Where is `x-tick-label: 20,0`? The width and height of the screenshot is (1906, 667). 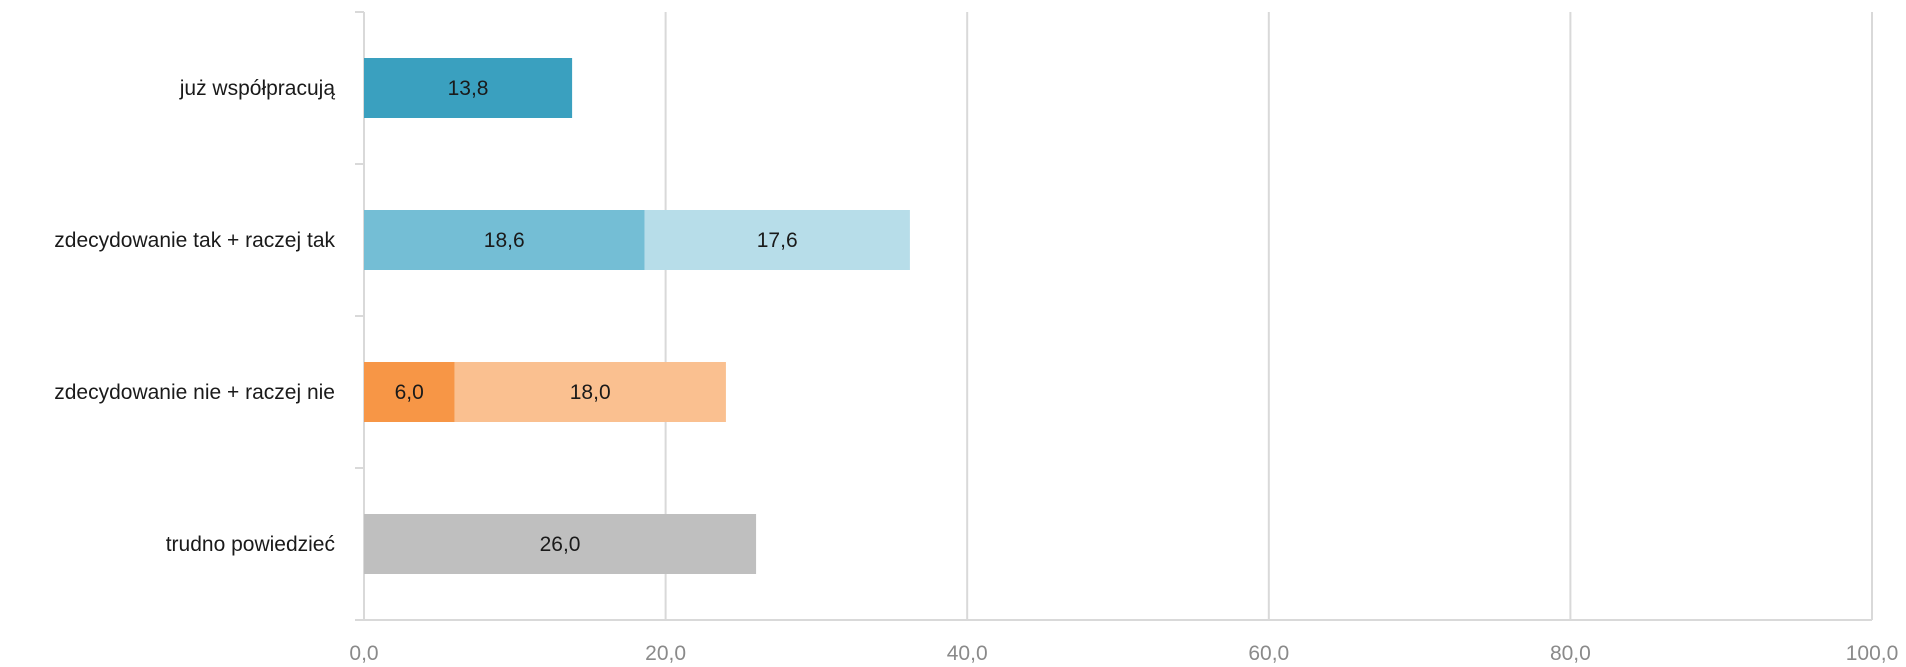 x-tick-label: 20,0 is located at coordinates (665, 653).